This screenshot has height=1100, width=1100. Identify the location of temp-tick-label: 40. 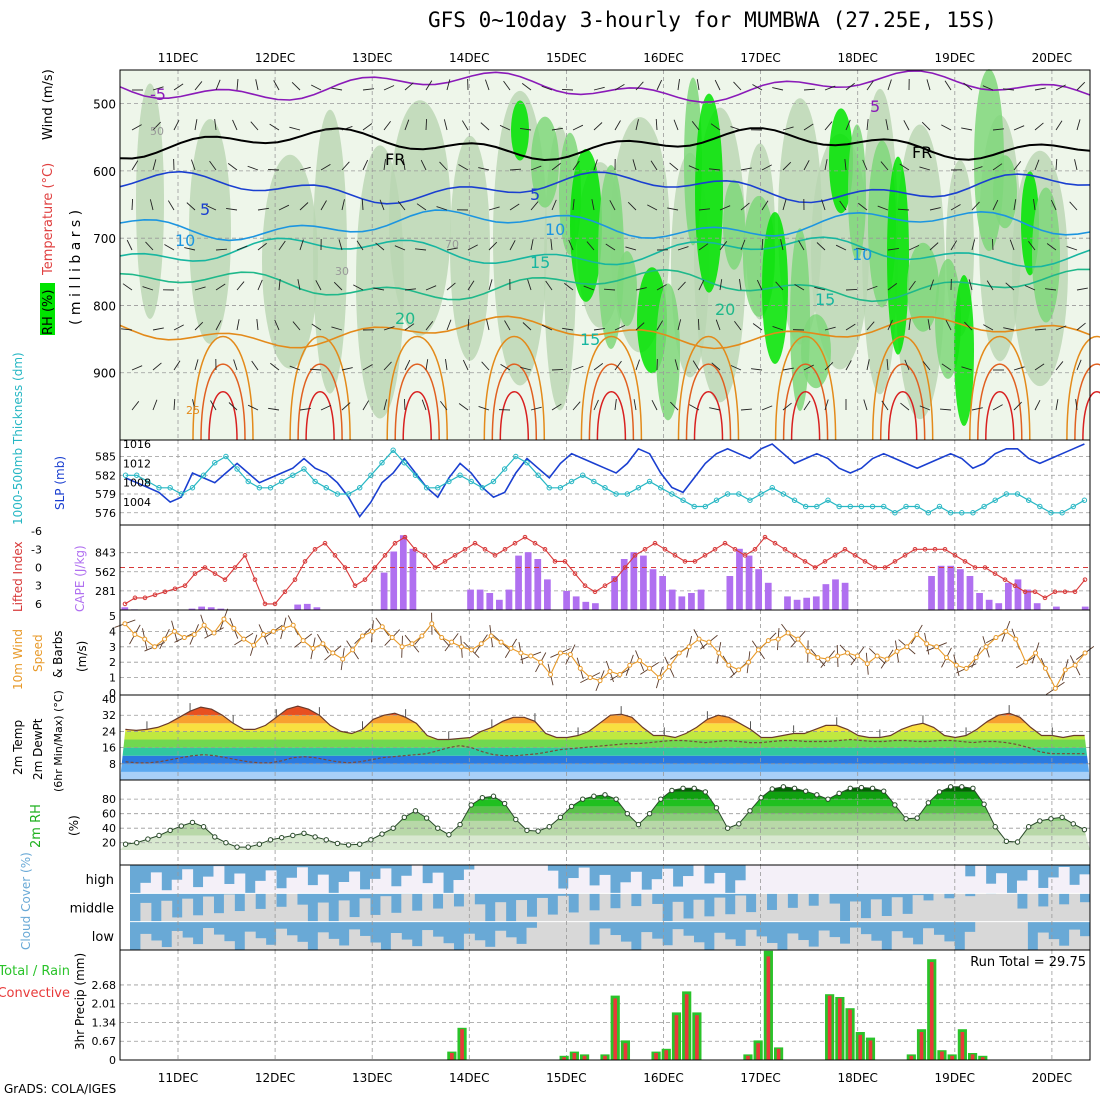
(109, 699).